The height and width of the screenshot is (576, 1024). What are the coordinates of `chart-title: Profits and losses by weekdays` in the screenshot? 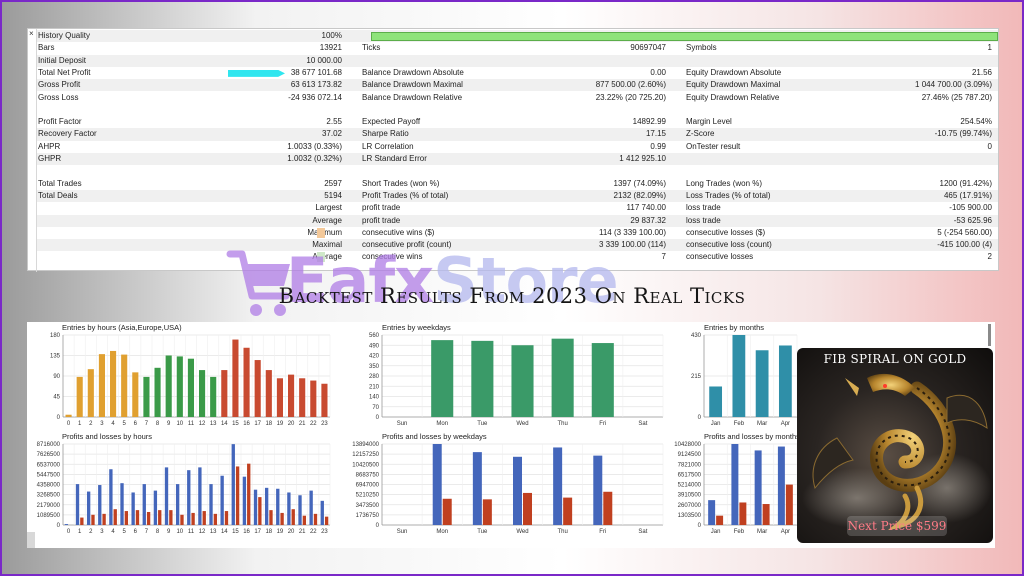 It's located at (434, 436).